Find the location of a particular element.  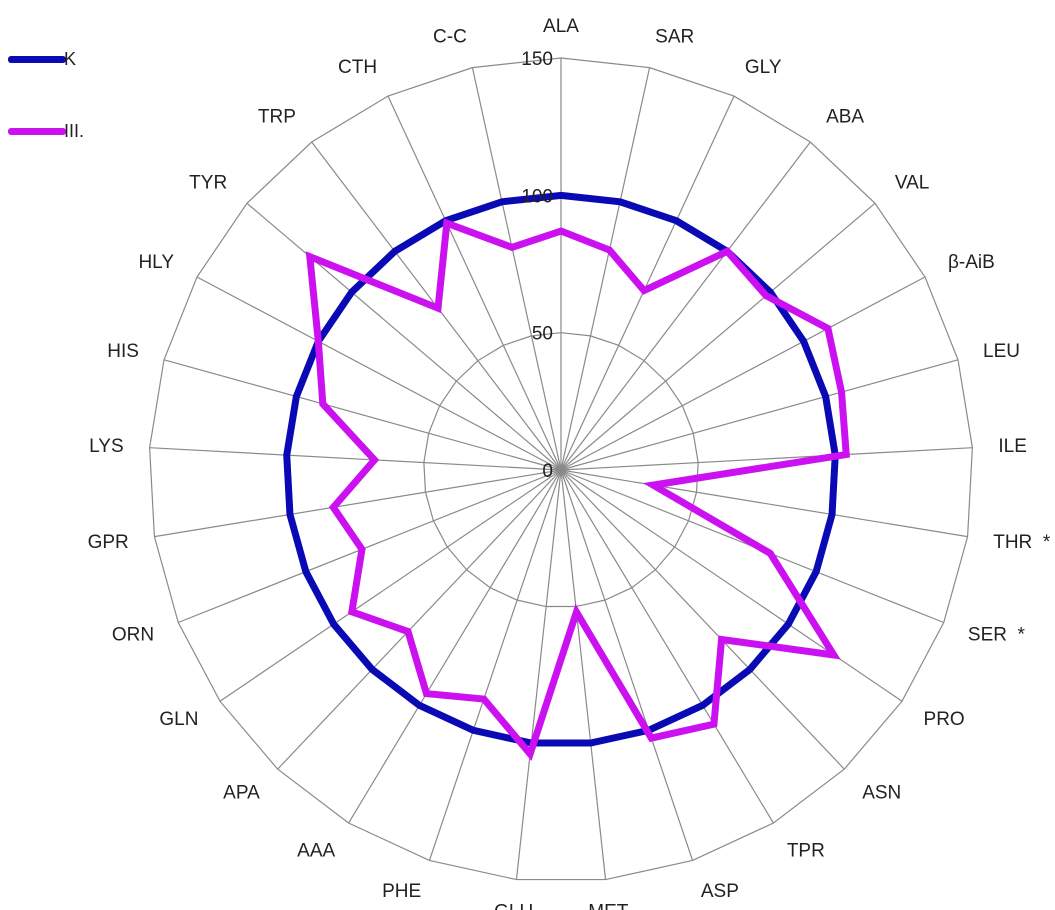

category-label: GPR is located at coordinates (108, 542).